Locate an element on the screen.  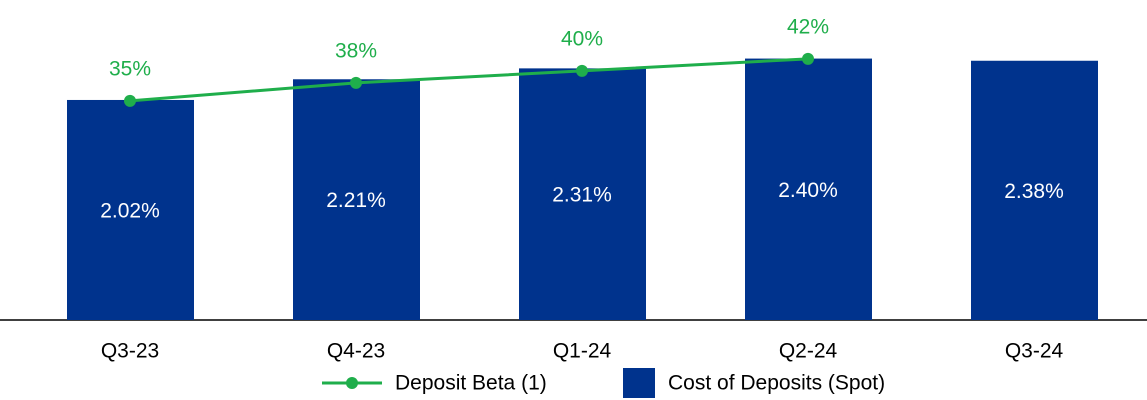
line is located at coordinates (469, 80).